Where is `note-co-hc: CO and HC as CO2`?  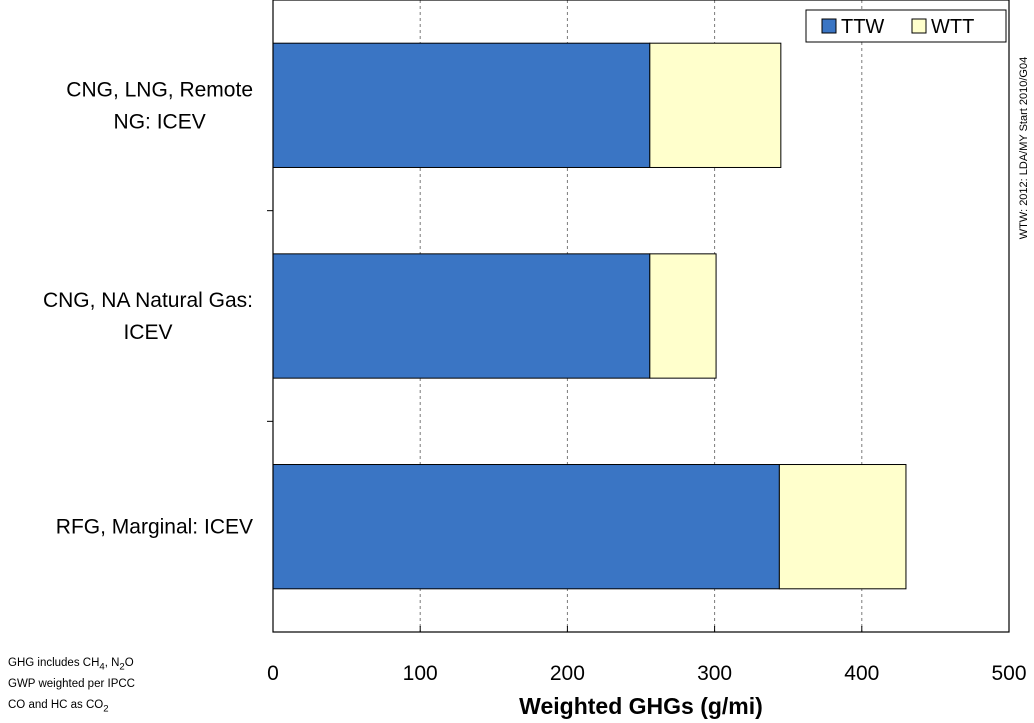 note-co-hc: CO and HC as CO2 is located at coordinates (58, 707).